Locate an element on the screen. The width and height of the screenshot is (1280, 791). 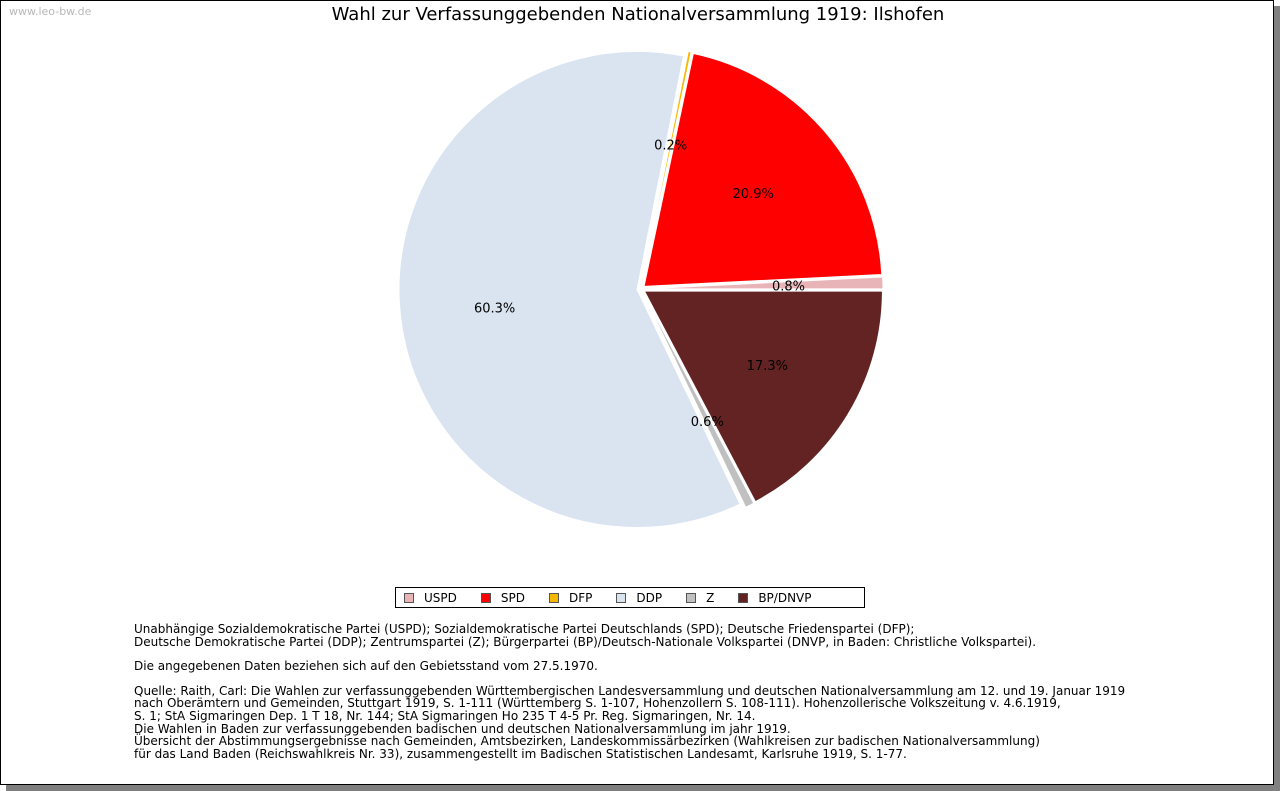
pie-slice-dfp is located at coordinates (666, 168).